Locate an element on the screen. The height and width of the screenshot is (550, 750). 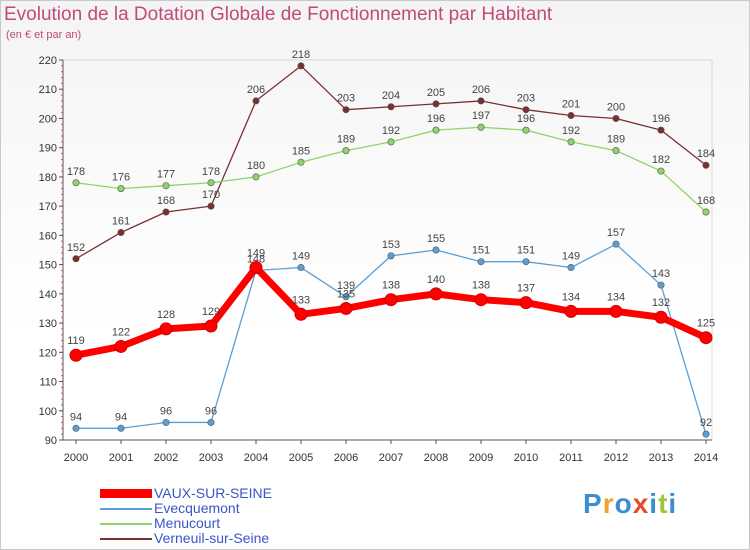
data-label: 192 is located at coordinates (391, 131).